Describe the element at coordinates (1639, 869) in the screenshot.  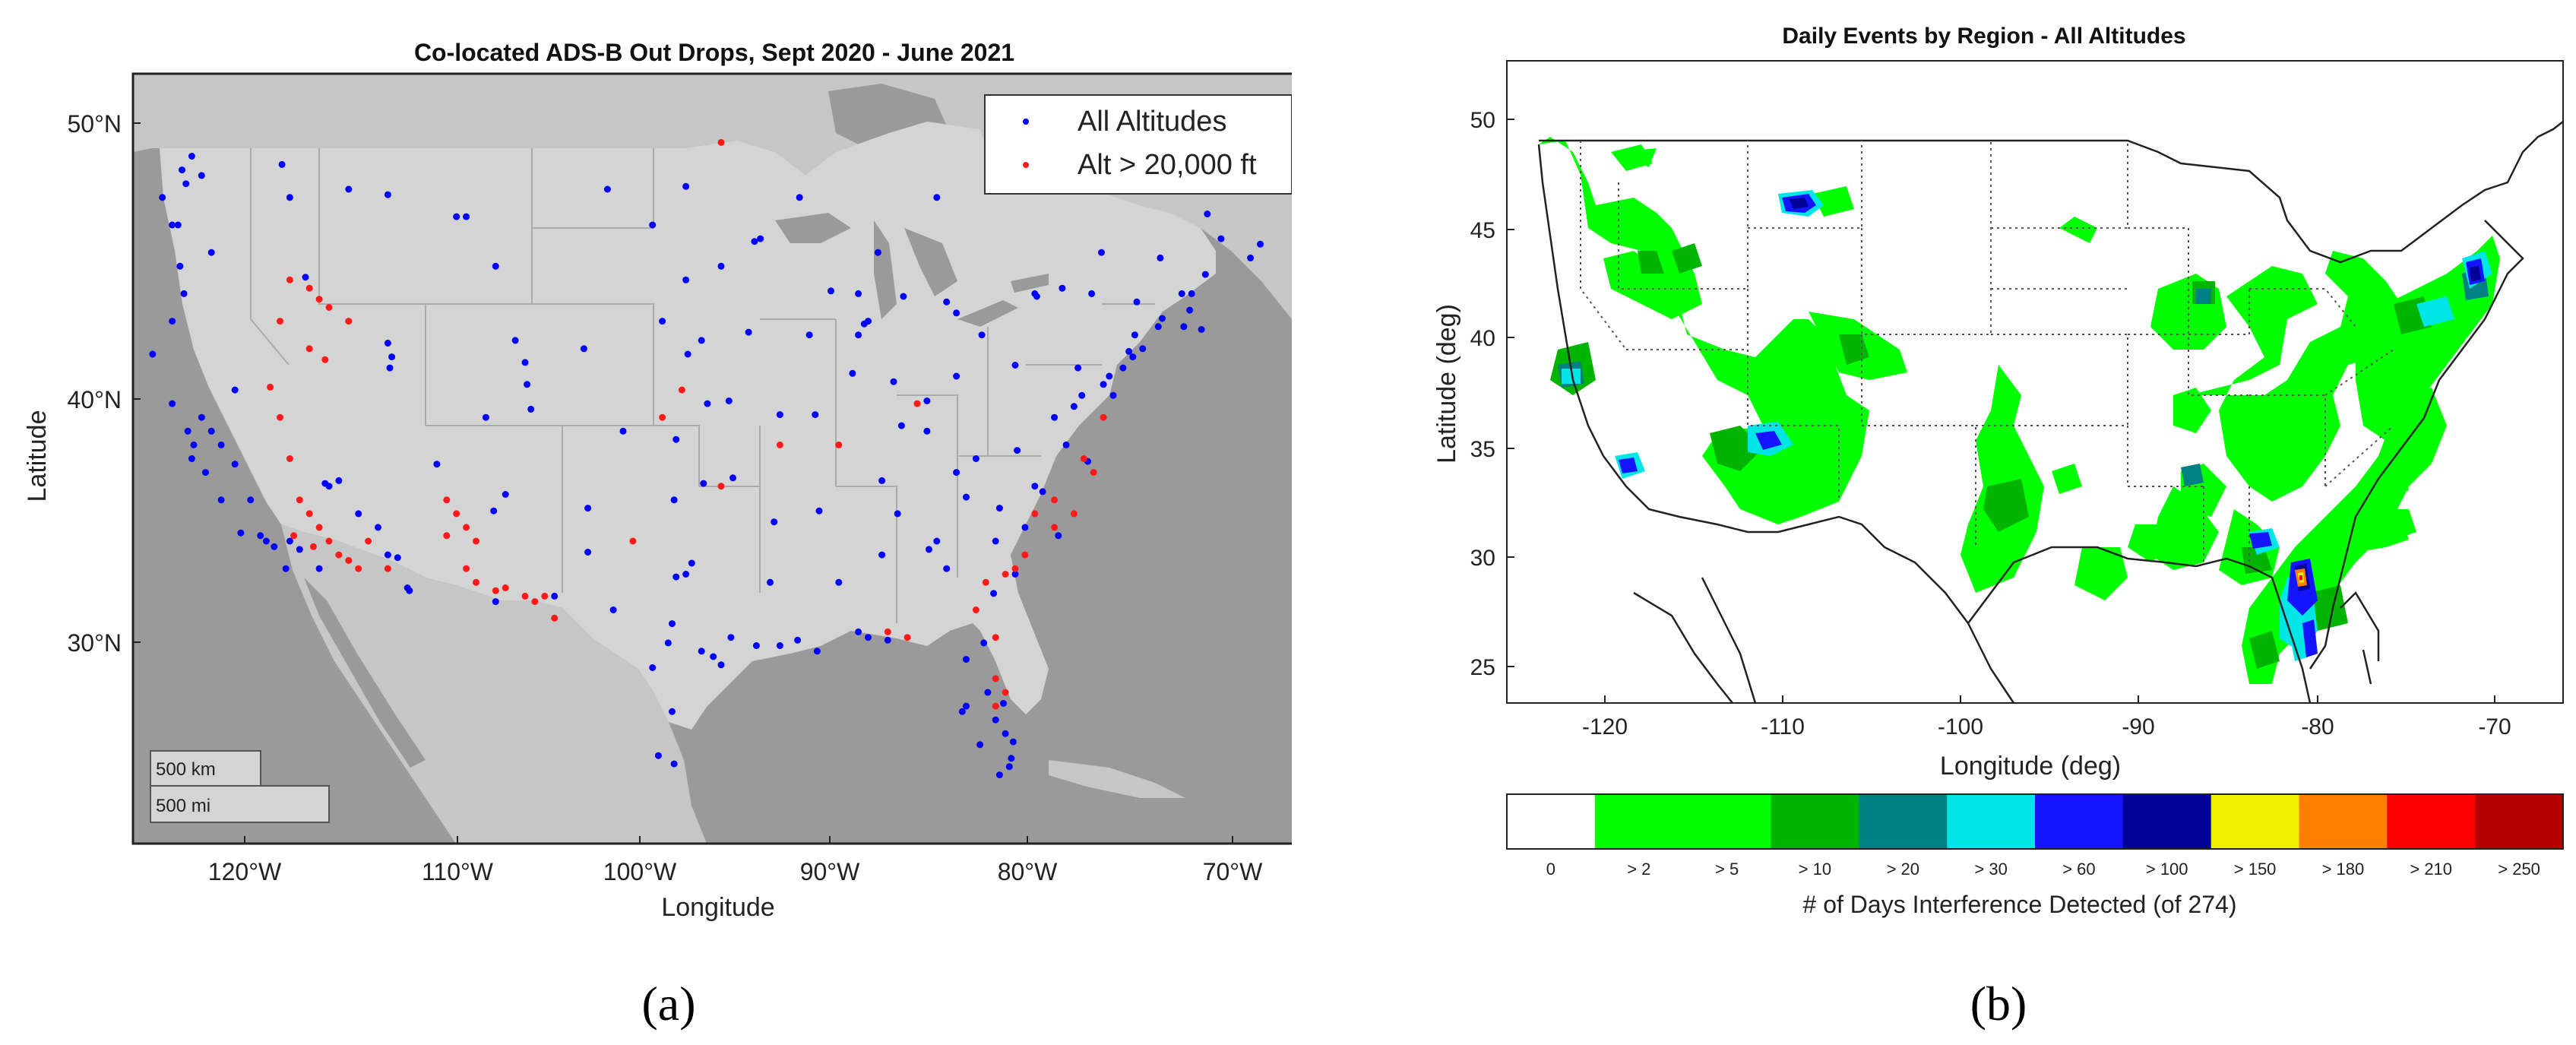
I see `colorbar-tick-label: > 2` at that location.